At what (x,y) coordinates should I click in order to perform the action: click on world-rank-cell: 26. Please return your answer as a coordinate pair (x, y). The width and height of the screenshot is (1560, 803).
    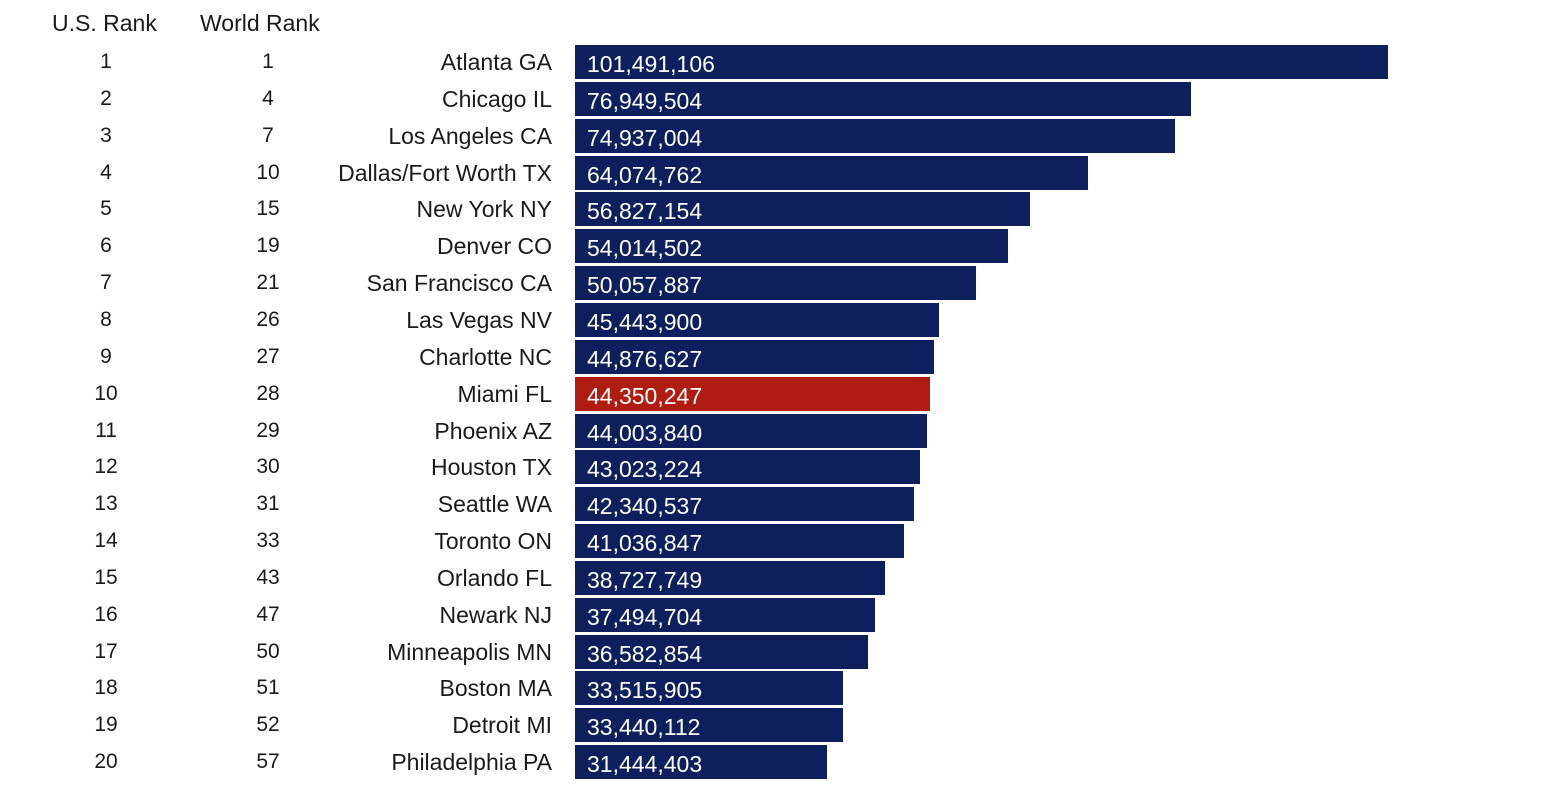
    Looking at the image, I should click on (268, 319).